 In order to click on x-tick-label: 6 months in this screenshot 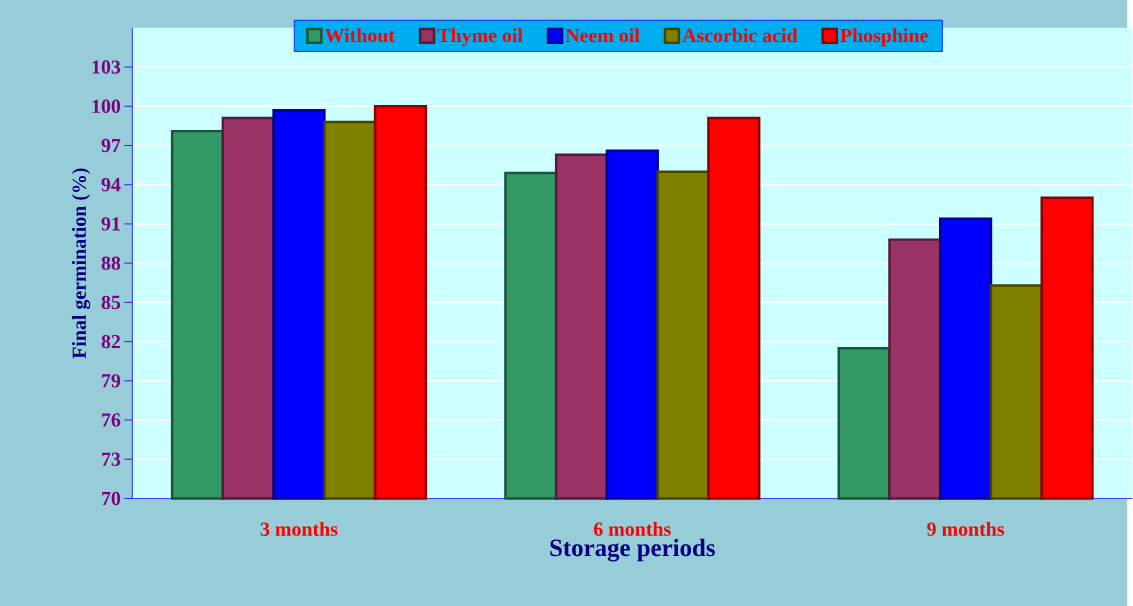, I will do `click(632, 528)`.